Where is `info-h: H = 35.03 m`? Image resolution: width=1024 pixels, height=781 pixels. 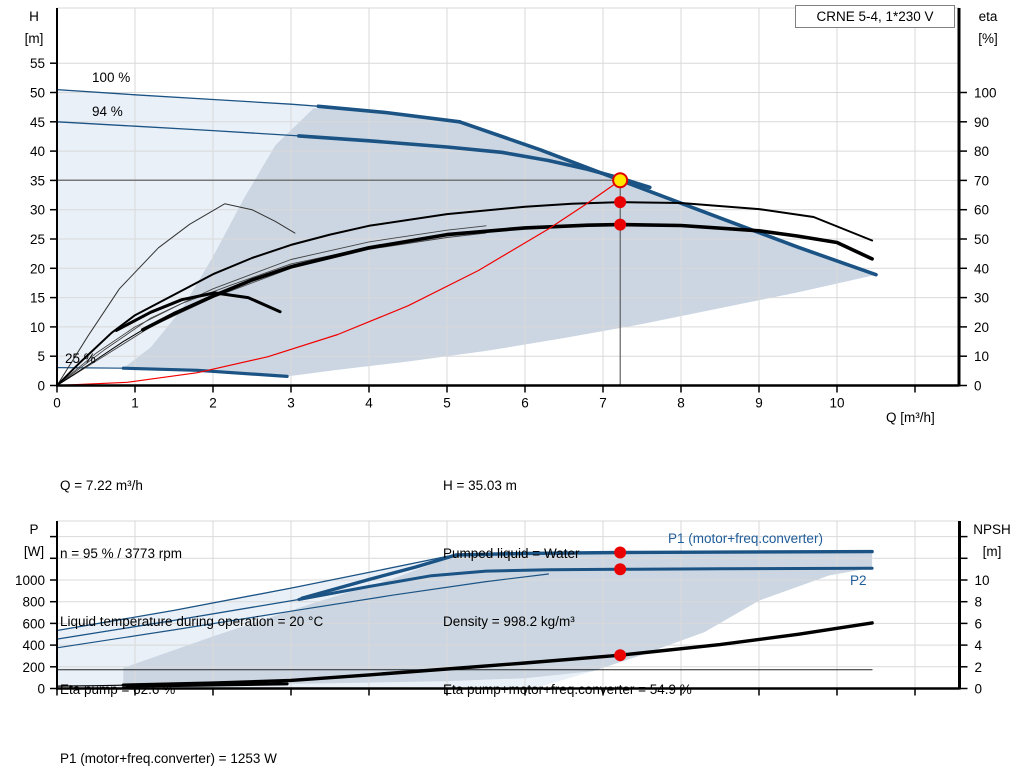
info-h: H = 35.03 m is located at coordinates (480, 486).